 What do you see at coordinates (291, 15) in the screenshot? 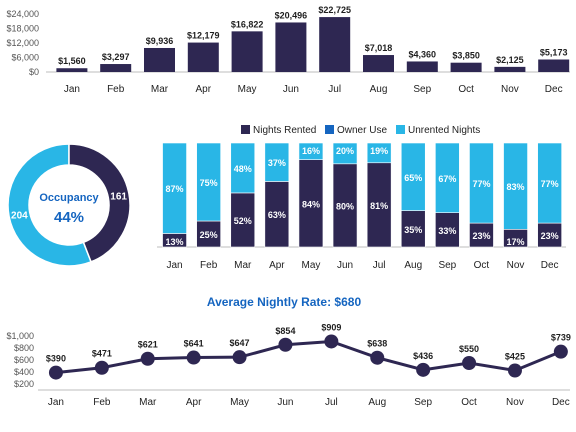
I see `revenue-value-label: $20,496` at bounding box center [291, 15].